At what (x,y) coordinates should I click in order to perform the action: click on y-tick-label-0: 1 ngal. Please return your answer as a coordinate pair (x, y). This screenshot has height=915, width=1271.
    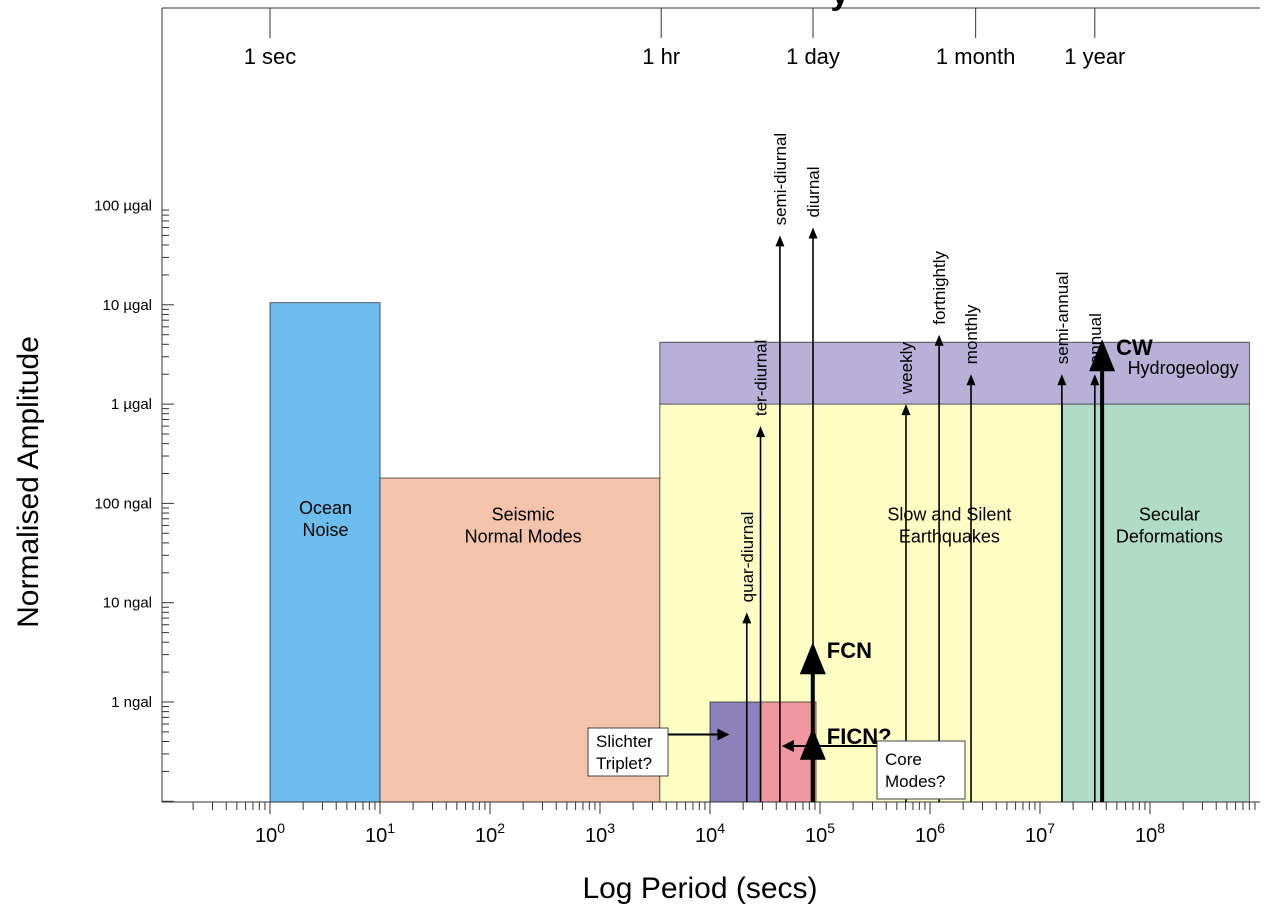
    Looking at the image, I should click on (131, 702).